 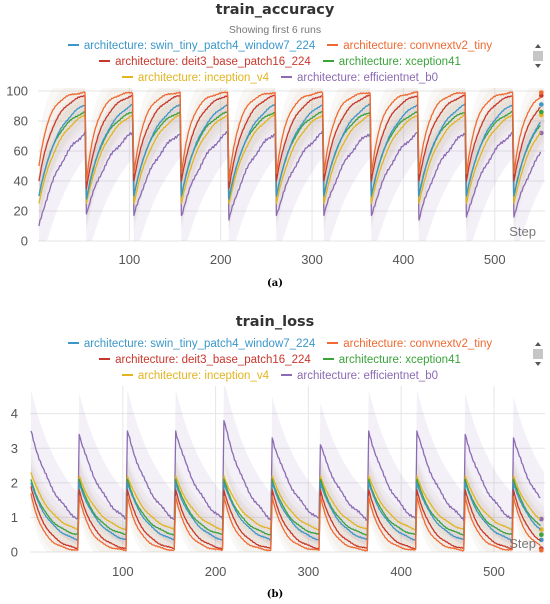 I want to click on figure-caption-a: (a), so click(x=275, y=283).